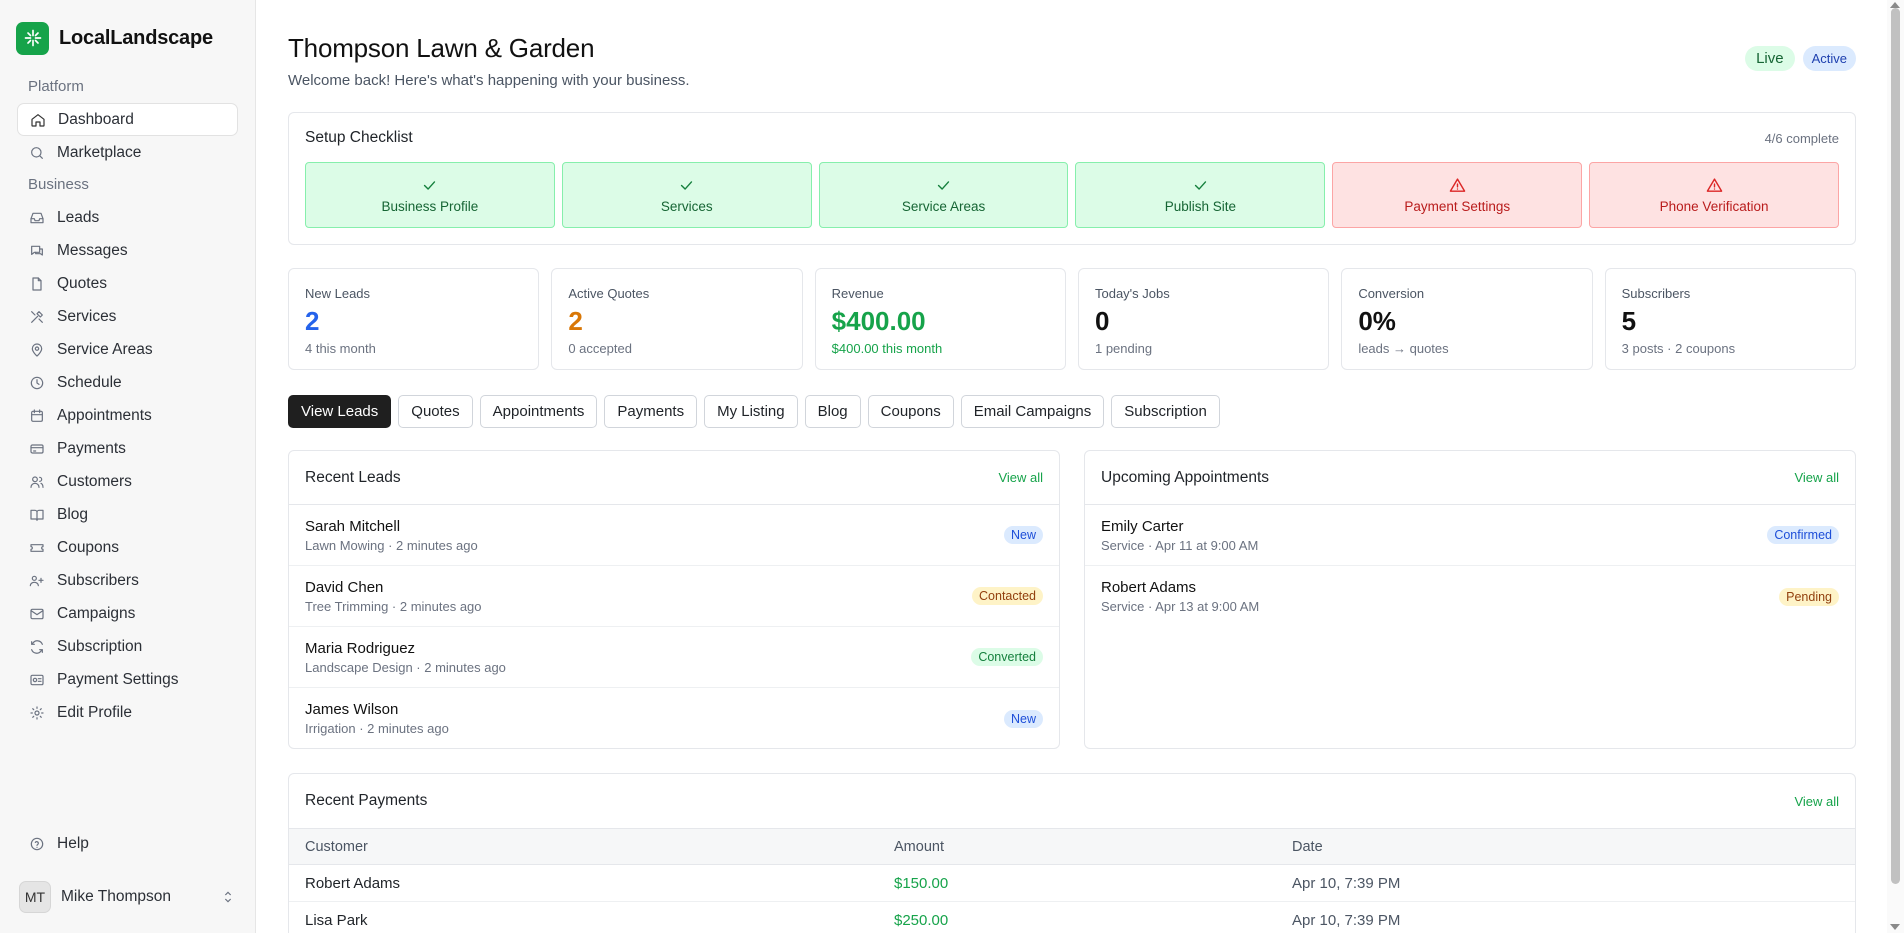  I want to click on sidebar-item-campaigns: Campaigns, so click(127, 613).